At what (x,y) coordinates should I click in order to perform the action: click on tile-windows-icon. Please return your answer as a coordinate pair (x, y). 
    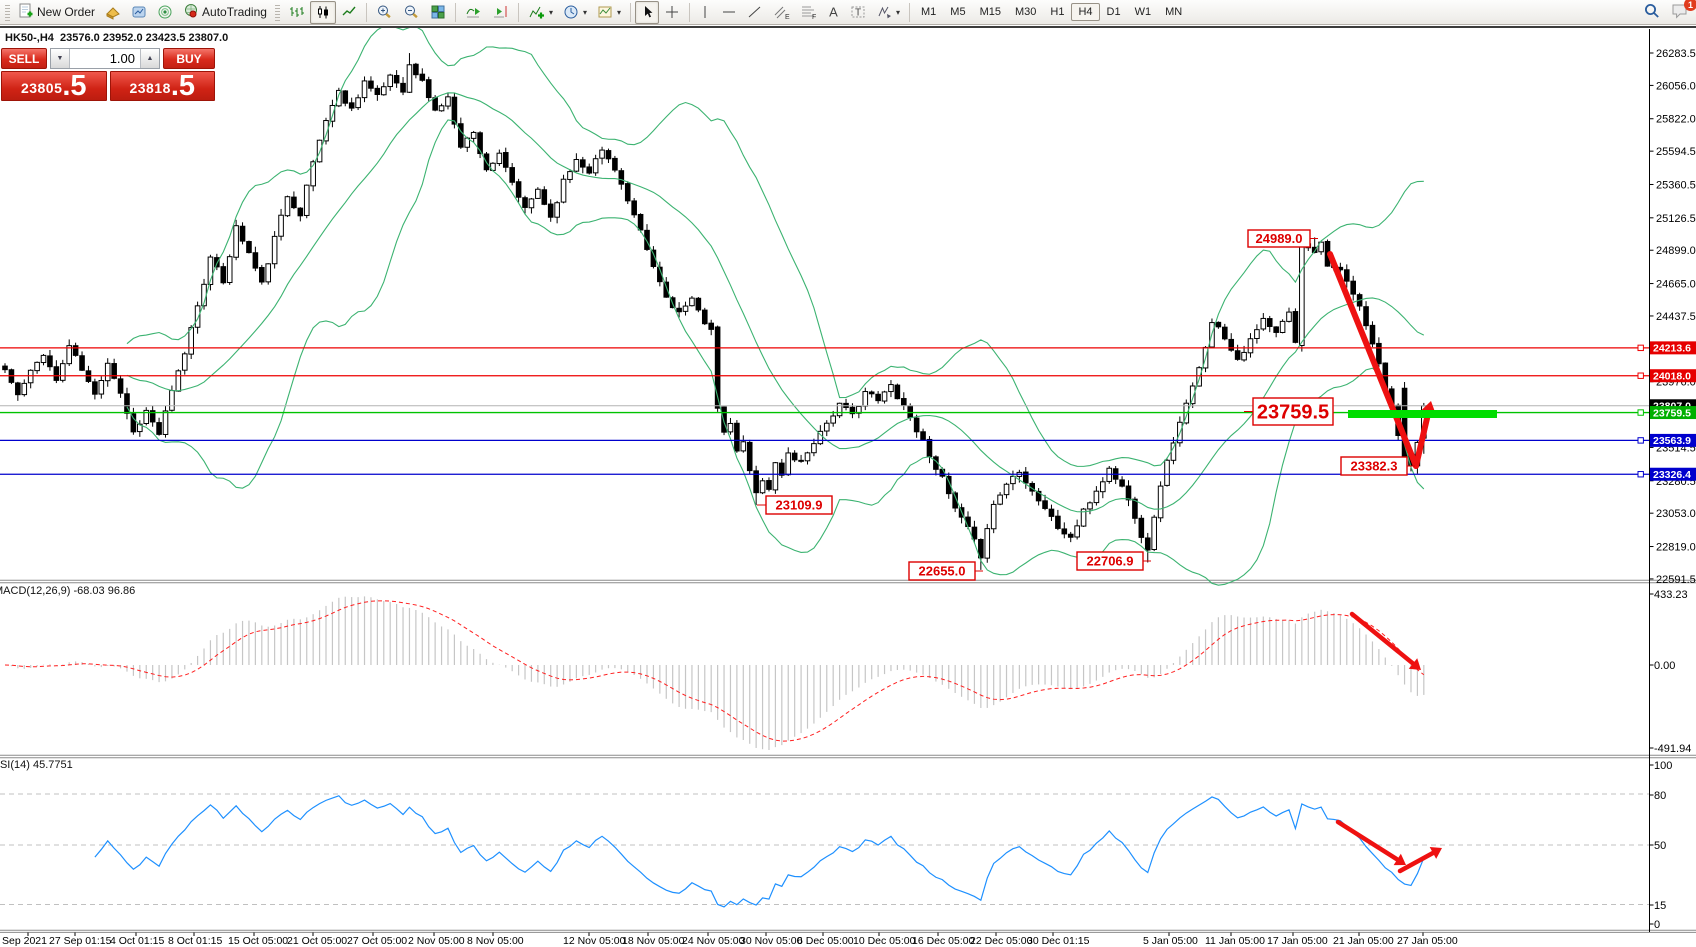
    Looking at the image, I should click on (438, 12).